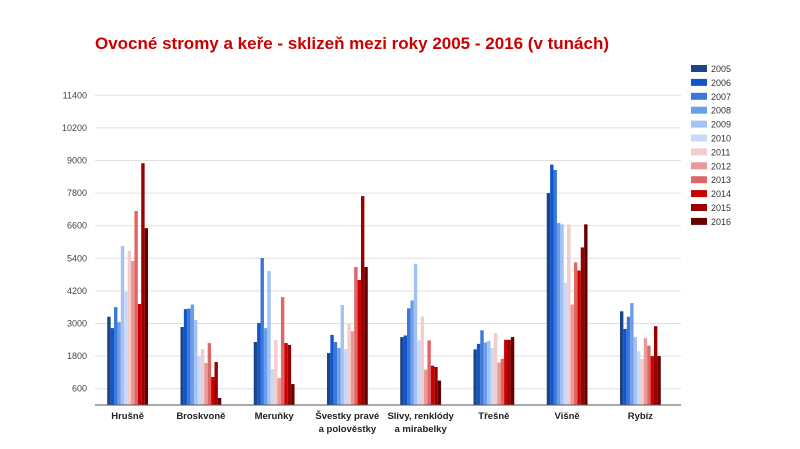 This screenshot has width=800, height=449. What do you see at coordinates (347, 416) in the screenshot?
I see `x-category-label: Švestky pravé` at bounding box center [347, 416].